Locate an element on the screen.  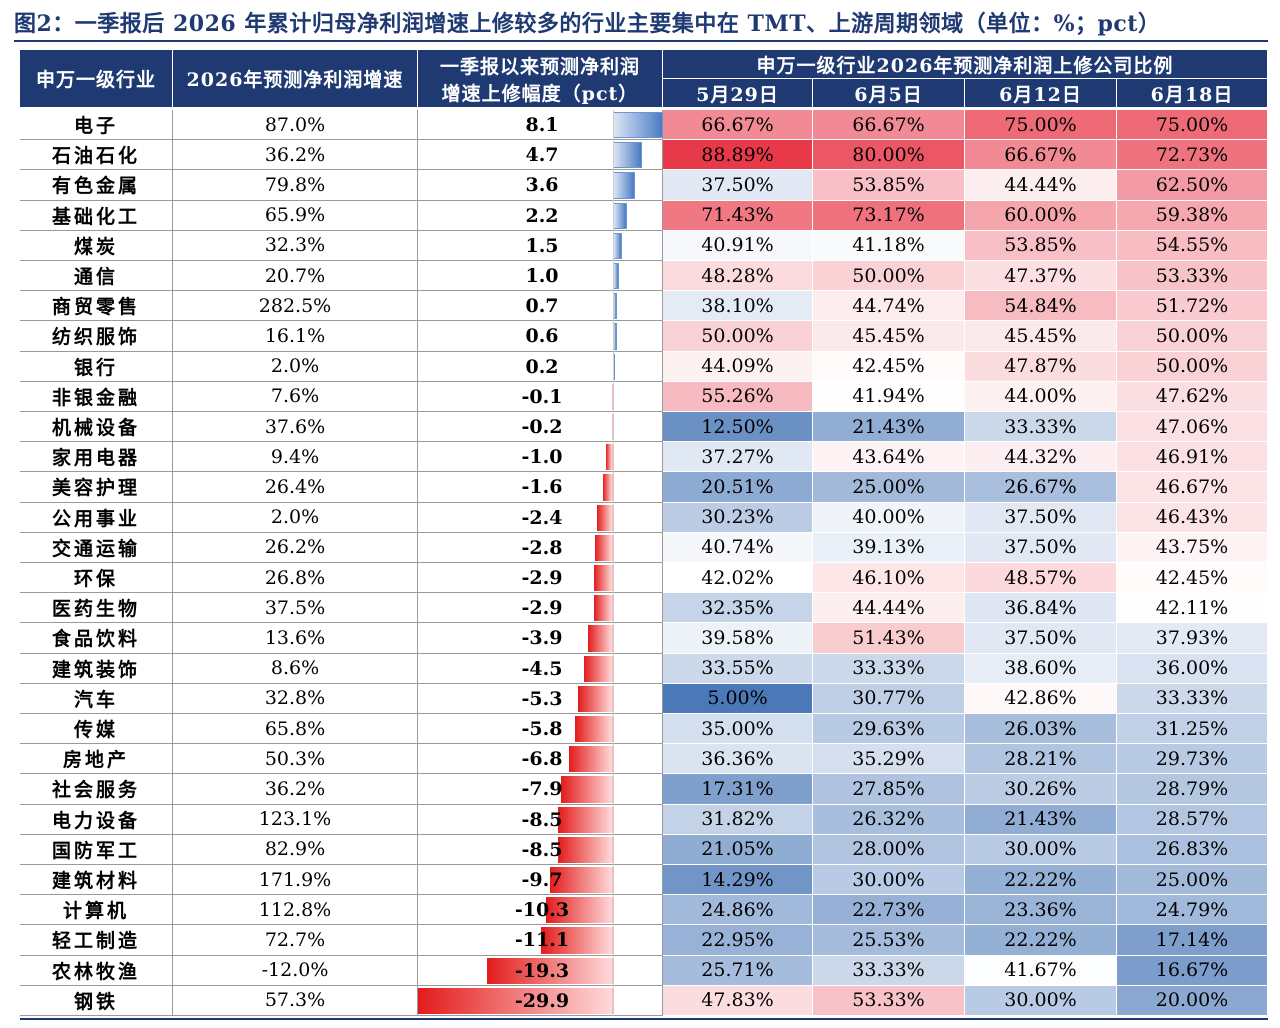
industry-cell: 电力设备 is located at coordinates (96, 819).